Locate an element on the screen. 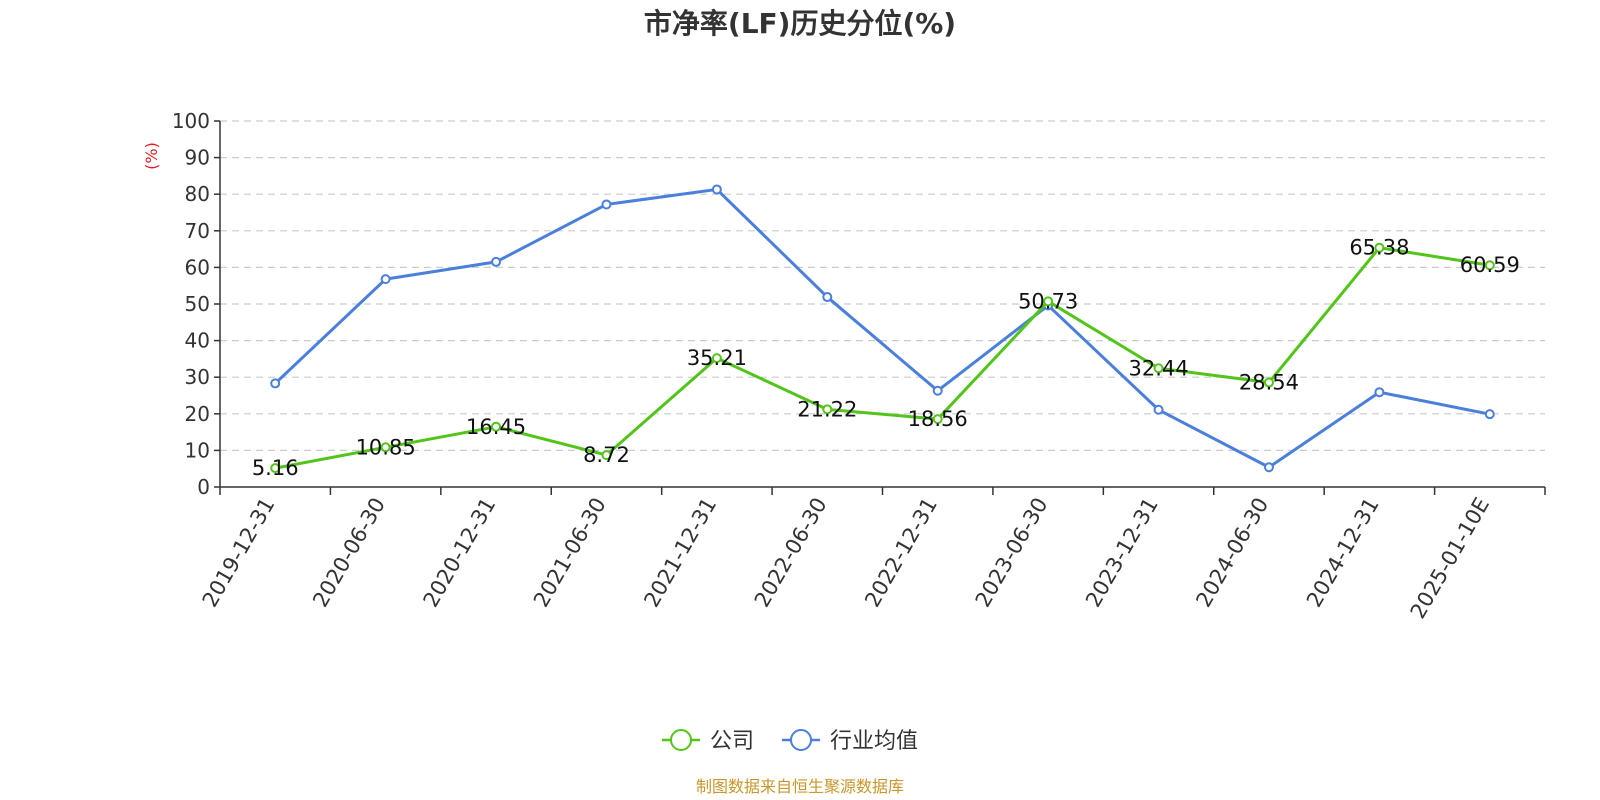 The height and width of the screenshot is (800, 1600). data-label: 32.44 is located at coordinates (1158, 368).